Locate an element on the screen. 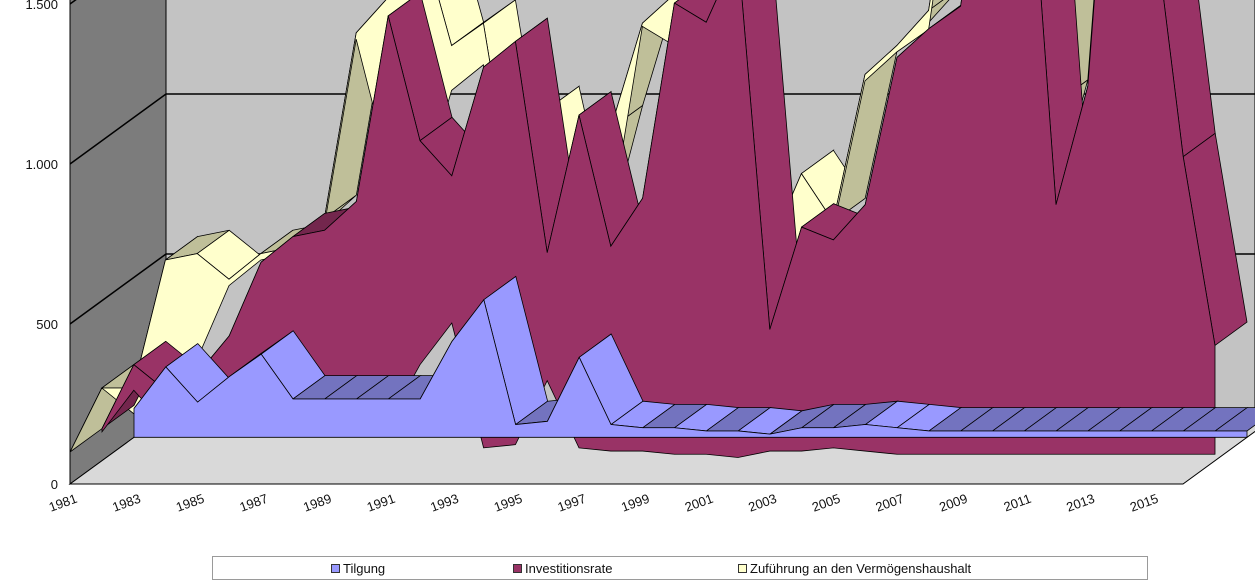 Image resolution: width=1255 pixels, height=584 pixels. x-tick-label: 1985 is located at coordinates (190, 503).